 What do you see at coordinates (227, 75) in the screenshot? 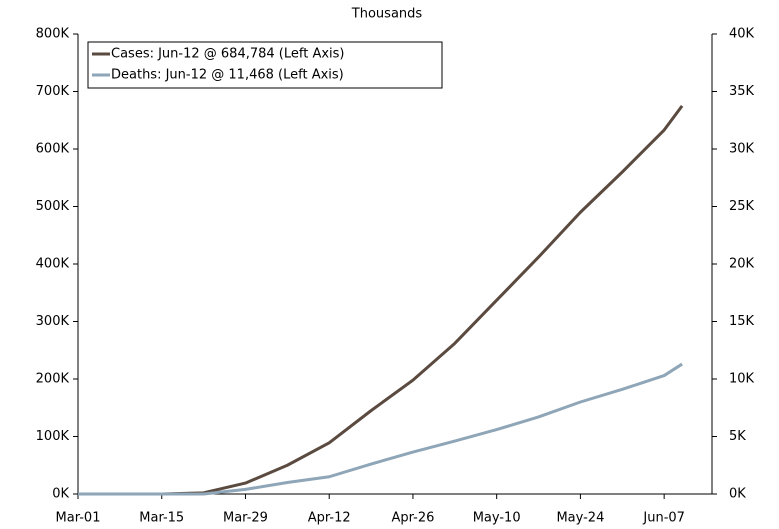
I see `legend-label: Deaths: Jun-12 @ 11,468 (Left Axis)` at bounding box center [227, 75].